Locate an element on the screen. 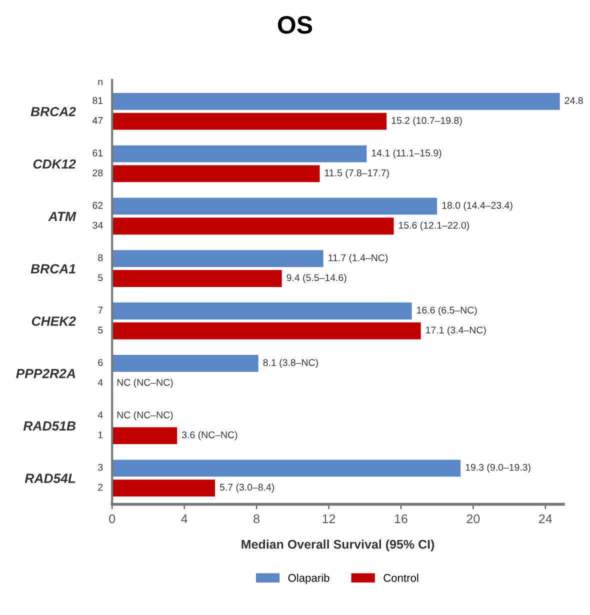  y-tick-label: BRCA1 is located at coordinates (53, 269).